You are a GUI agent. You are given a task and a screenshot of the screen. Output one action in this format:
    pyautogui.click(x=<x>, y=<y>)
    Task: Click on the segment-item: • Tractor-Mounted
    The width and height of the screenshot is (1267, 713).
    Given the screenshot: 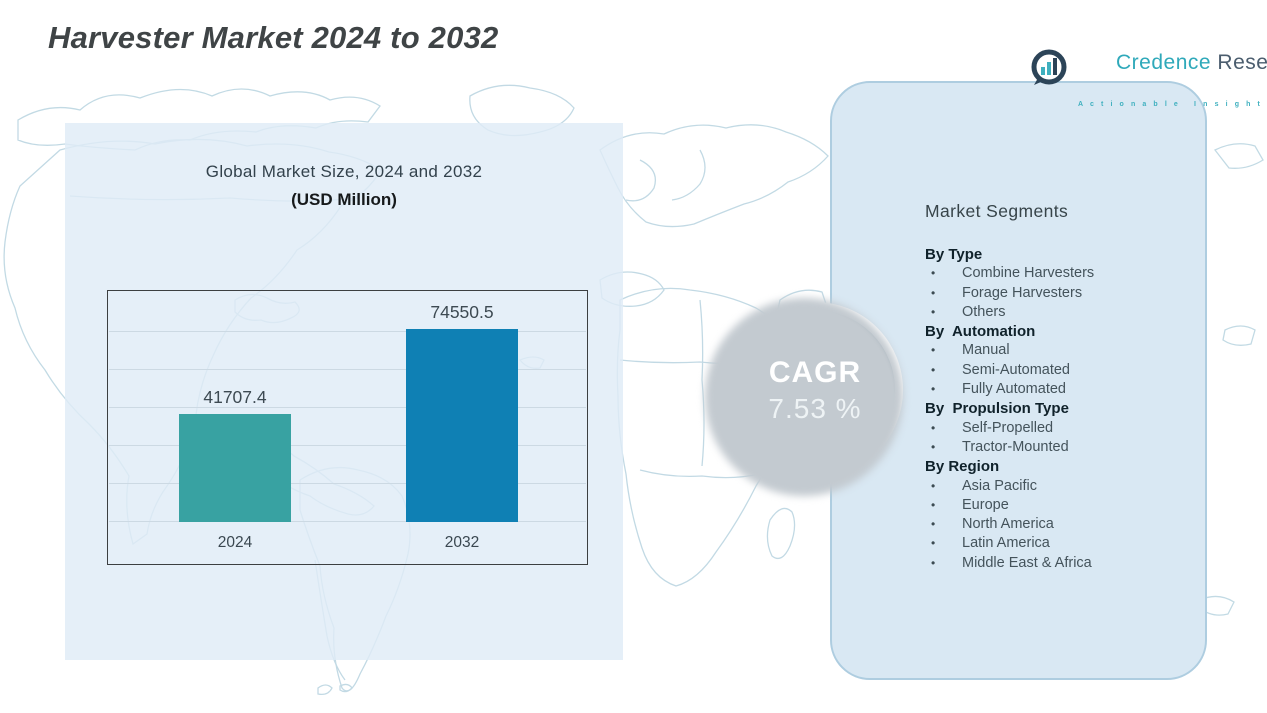 What is the action you would take?
    pyautogui.click(x=1060, y=447)
    